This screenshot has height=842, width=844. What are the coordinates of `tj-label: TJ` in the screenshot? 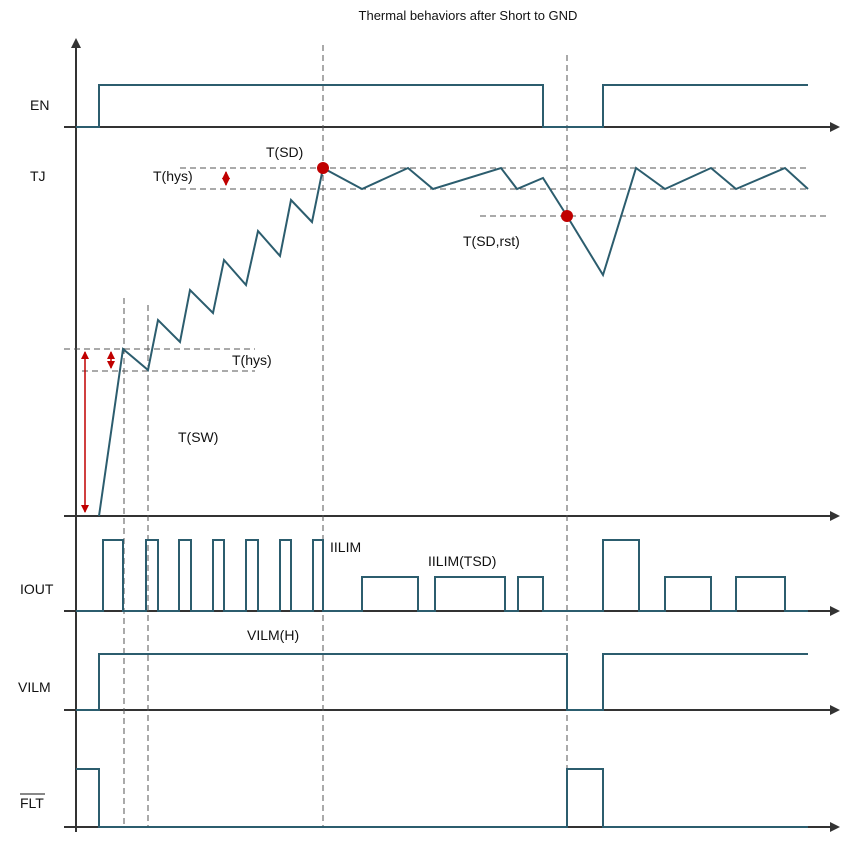 It's located at (38, 176).